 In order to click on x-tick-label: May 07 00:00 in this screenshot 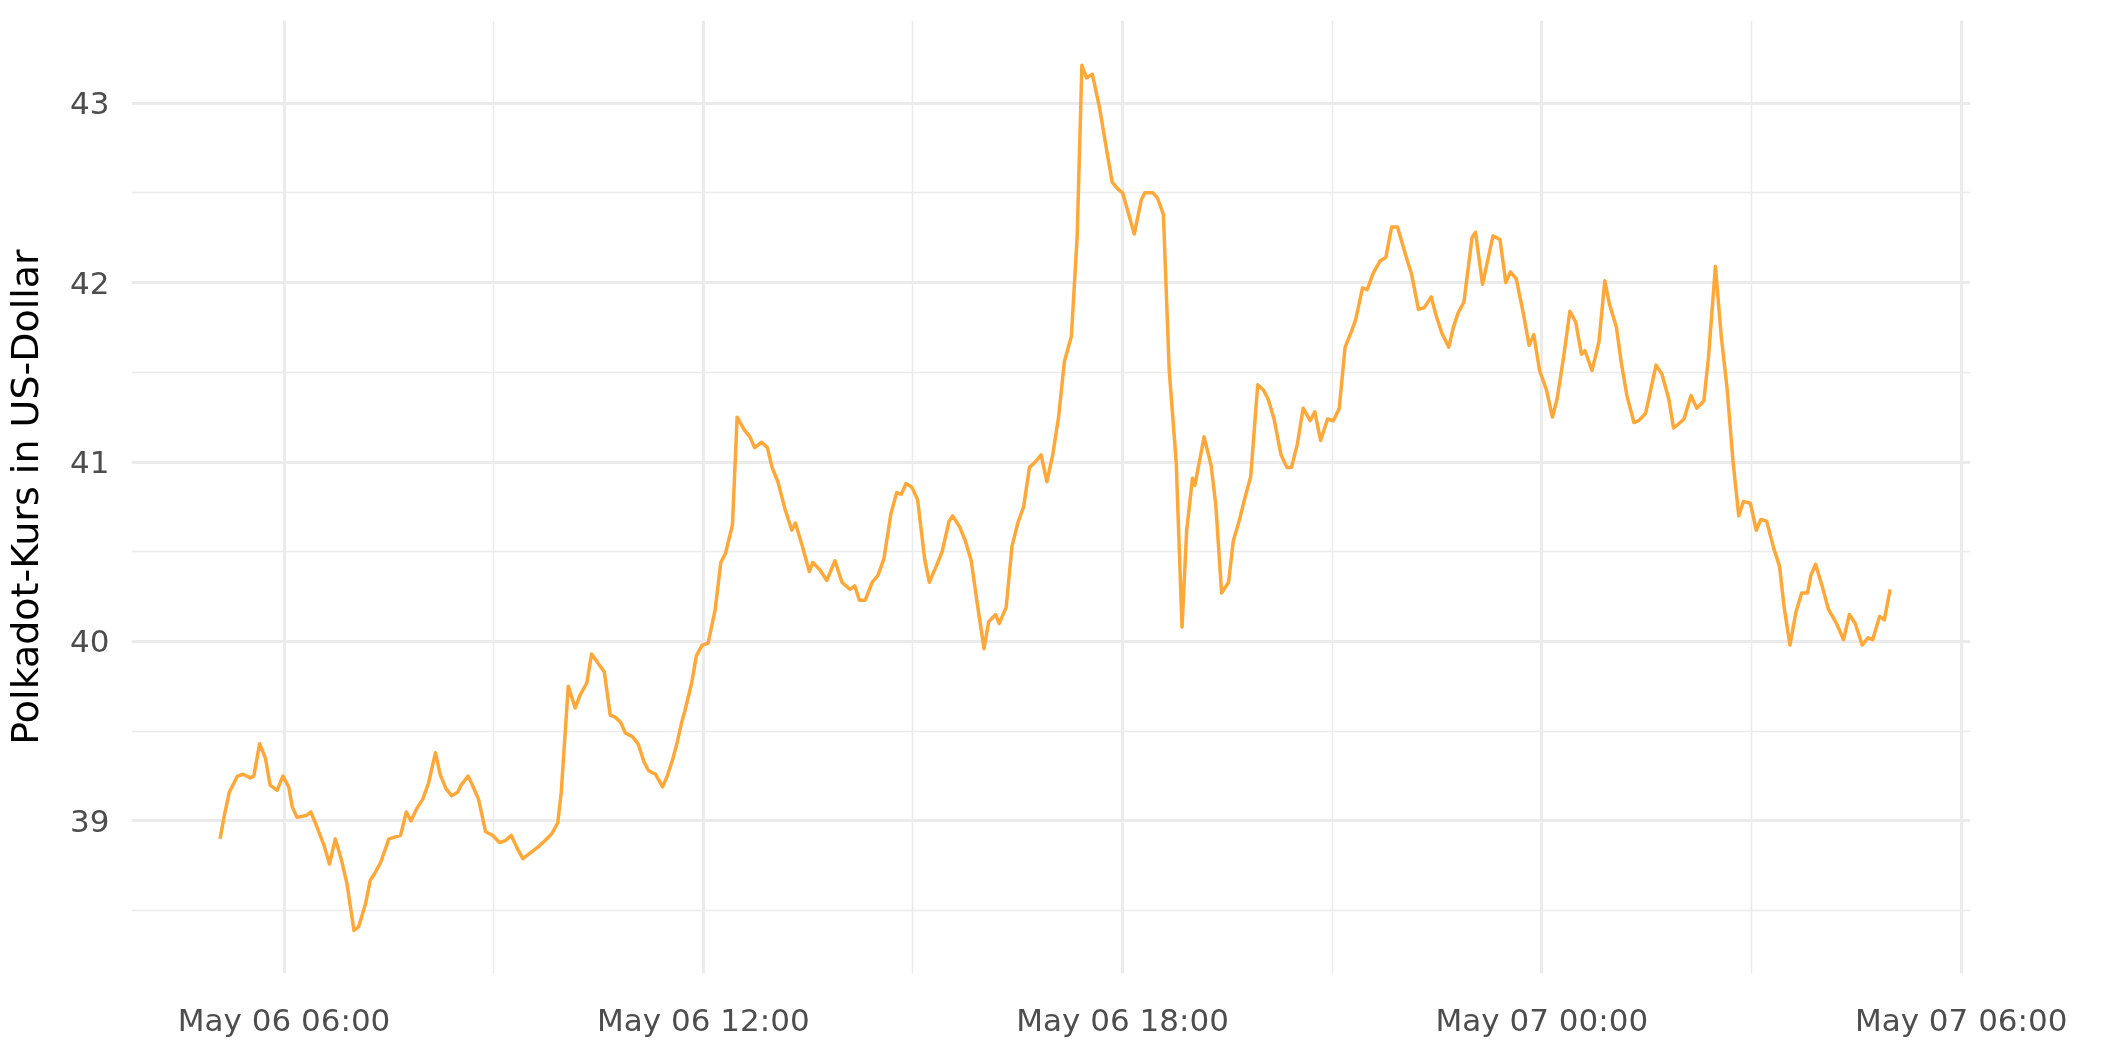, I will do `click(1542, 1019)`.